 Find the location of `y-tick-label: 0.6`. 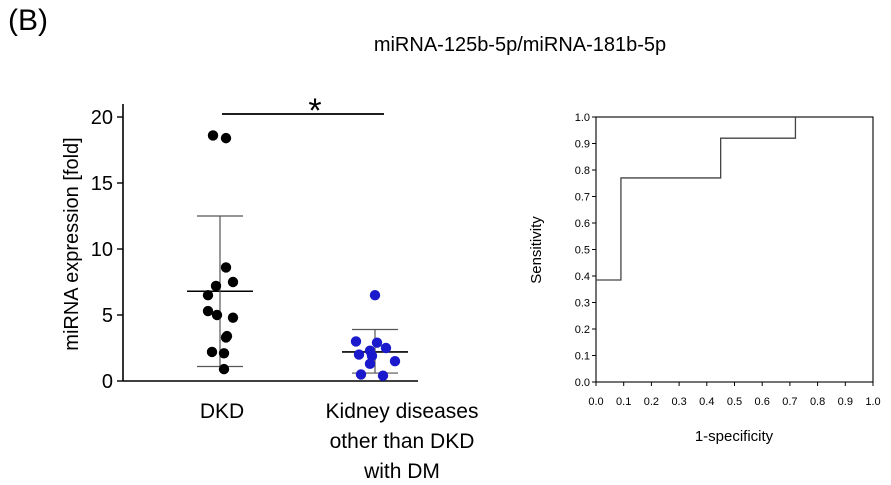

y-tick-label: 0.6 is located at coordinates (582, 224).